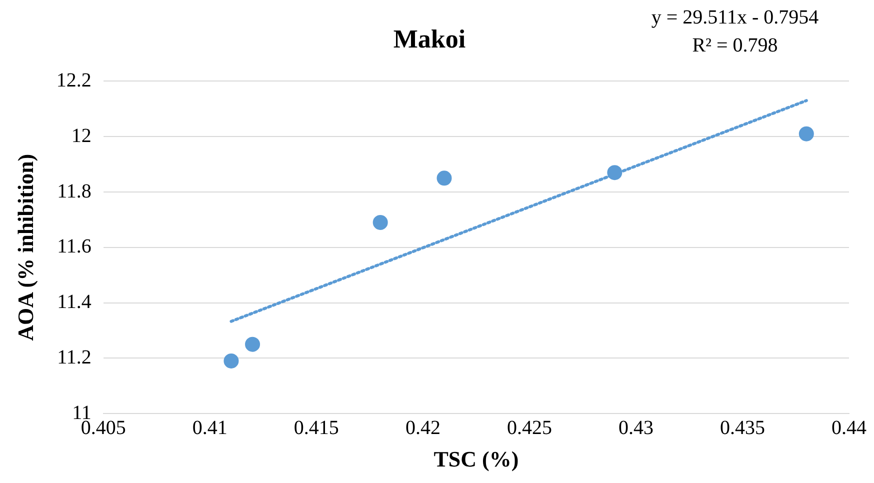  What do you see at coordinates (742, 427) in the screenshot?
I see `x-tick-label: 0.435` at bounding box center [742, 427].